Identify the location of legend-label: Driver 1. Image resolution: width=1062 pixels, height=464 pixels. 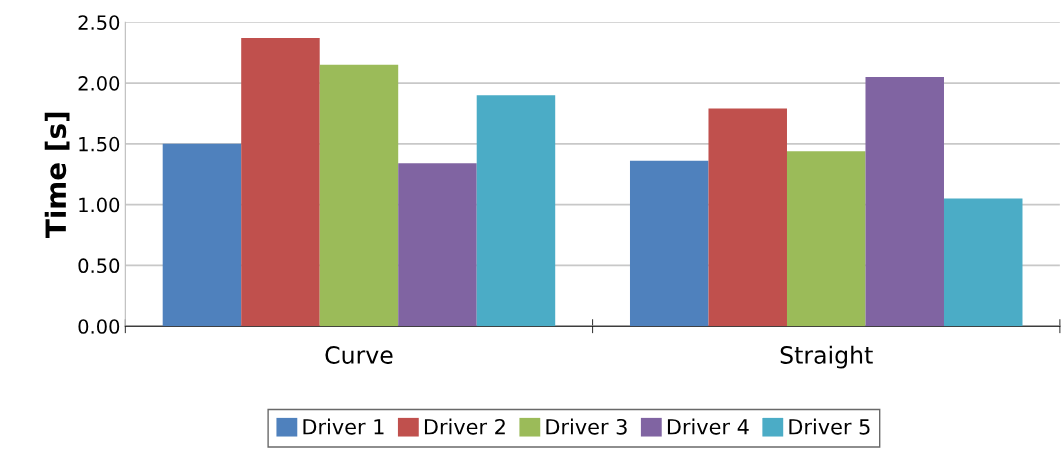
(343, 426).